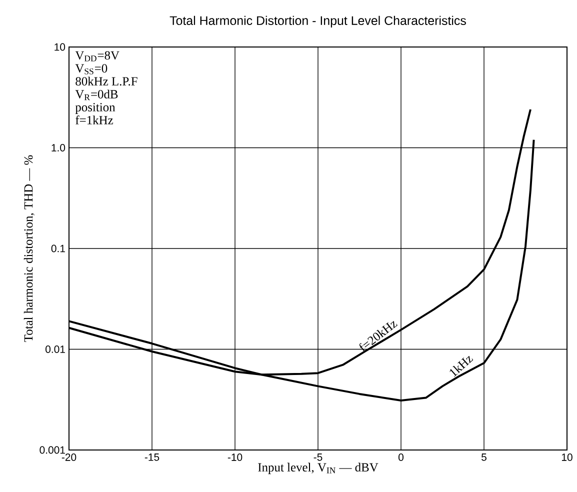 The height and width of the screenshot is (492, 577). Describe the element at coordinates (95, 108) in the screenshot. I see `annotation: position` at that location.